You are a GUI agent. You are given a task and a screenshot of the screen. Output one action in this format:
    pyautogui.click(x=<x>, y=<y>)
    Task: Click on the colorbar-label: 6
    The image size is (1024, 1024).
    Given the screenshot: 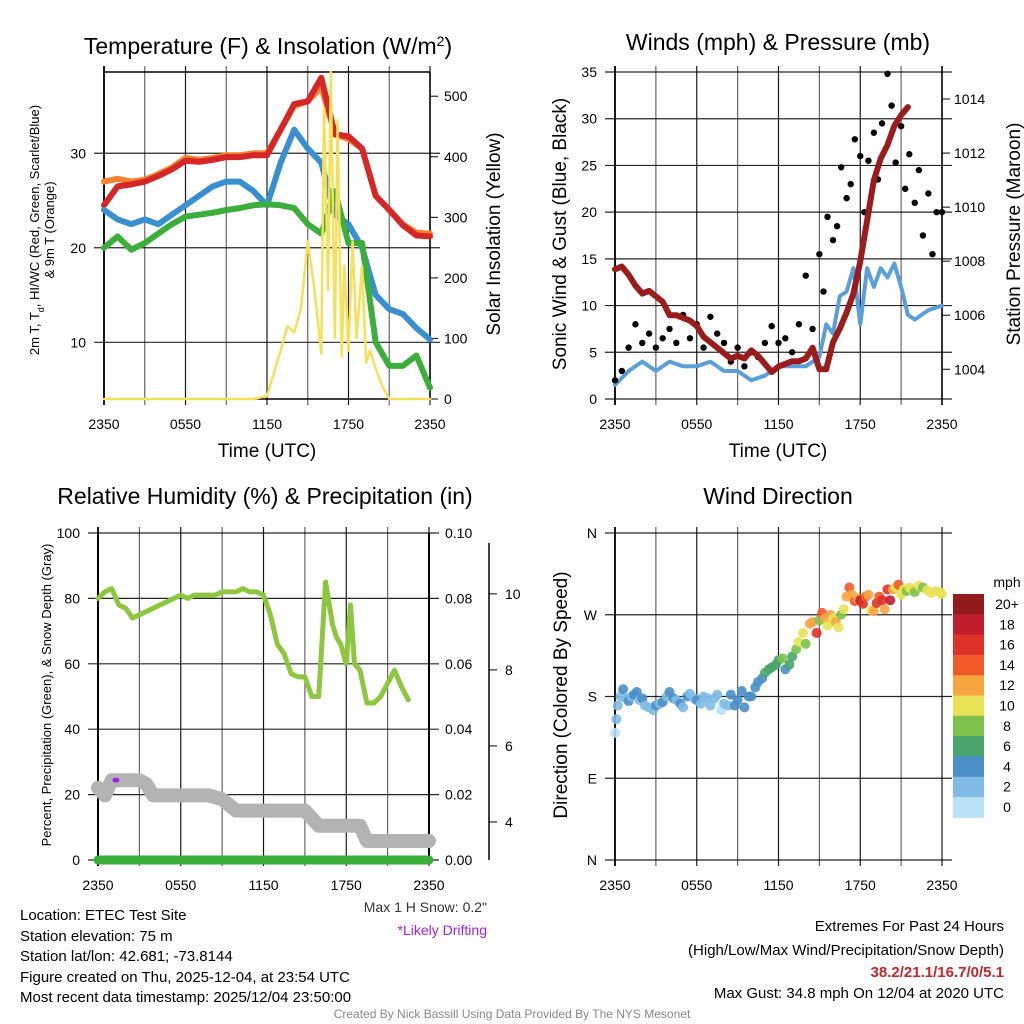 What is the action you would take?
    pyautogui.click(x=1007, y=746)
    